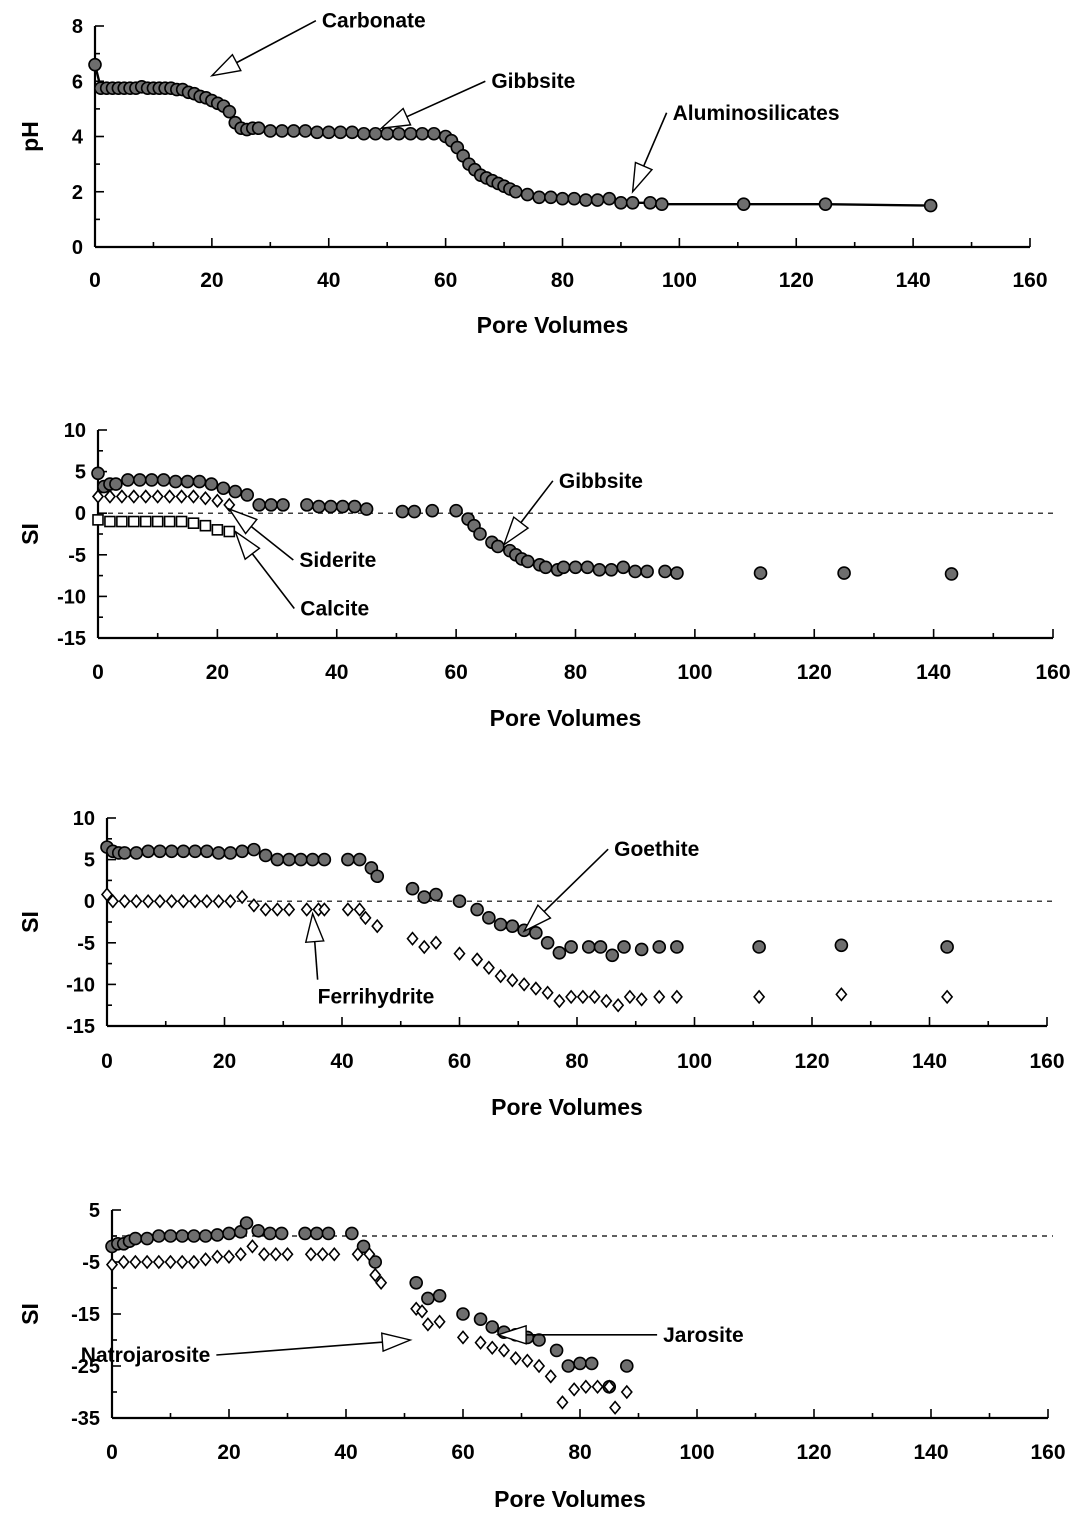 The height and width of the screenshot is (1518, 1088). I want to click on y-tick-label: 5, so click(89, 861).